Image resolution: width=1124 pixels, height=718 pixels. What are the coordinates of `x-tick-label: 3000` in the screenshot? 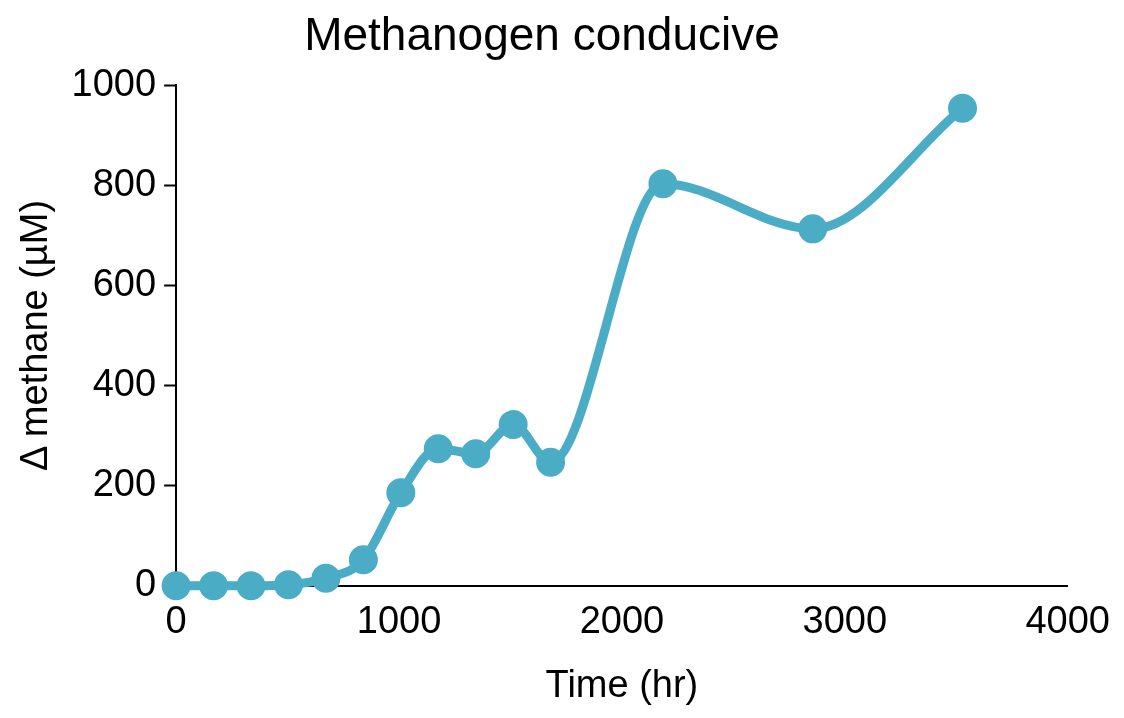 It's located at (845, 620).